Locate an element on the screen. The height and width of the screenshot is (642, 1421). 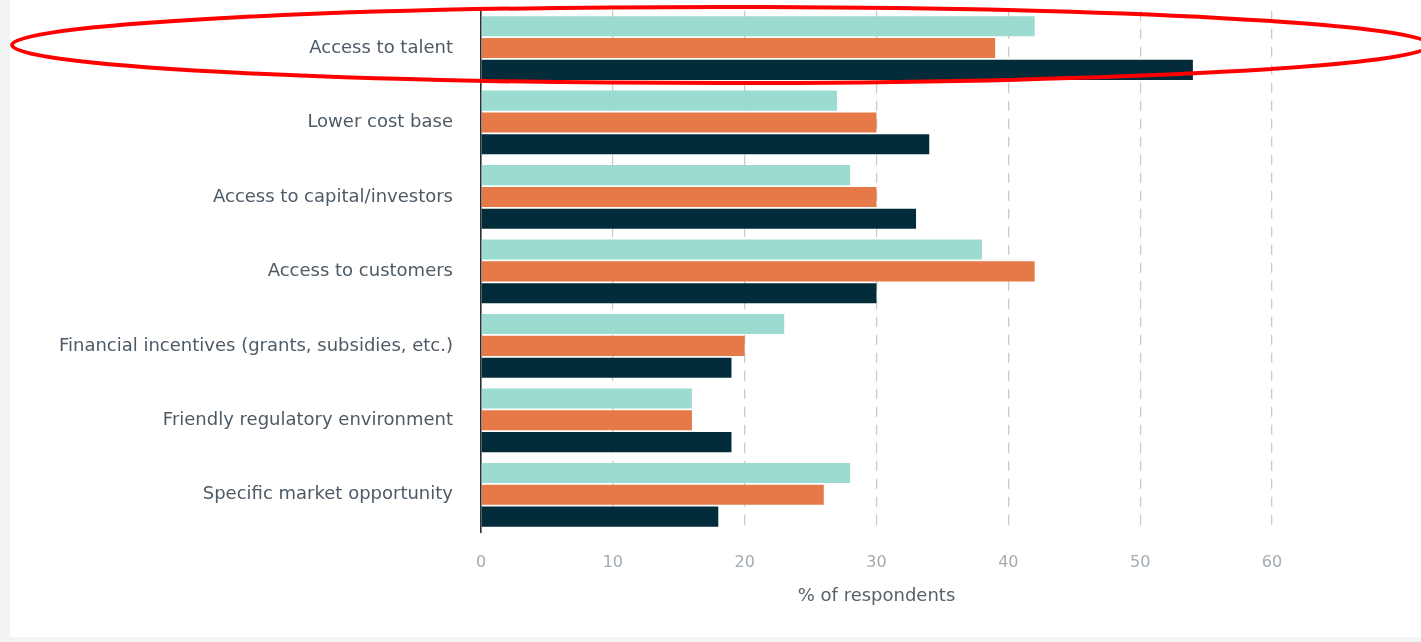
y-tick-label: Access to customers is located at coordinates (360, 270).